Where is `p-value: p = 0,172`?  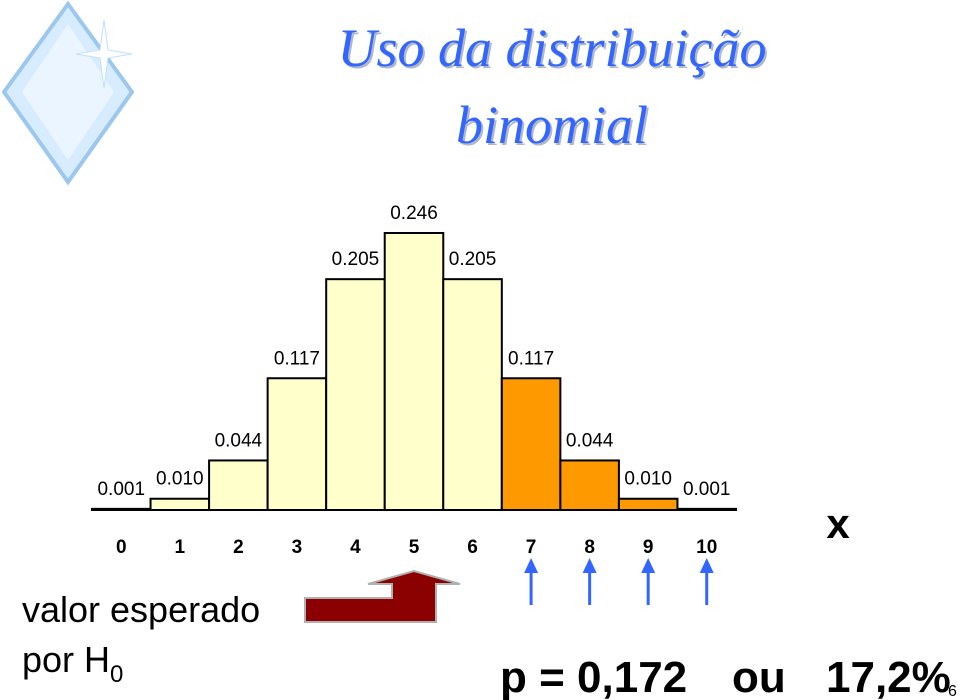 p-value: p = 0,172 is located at coordinates (593, 676).